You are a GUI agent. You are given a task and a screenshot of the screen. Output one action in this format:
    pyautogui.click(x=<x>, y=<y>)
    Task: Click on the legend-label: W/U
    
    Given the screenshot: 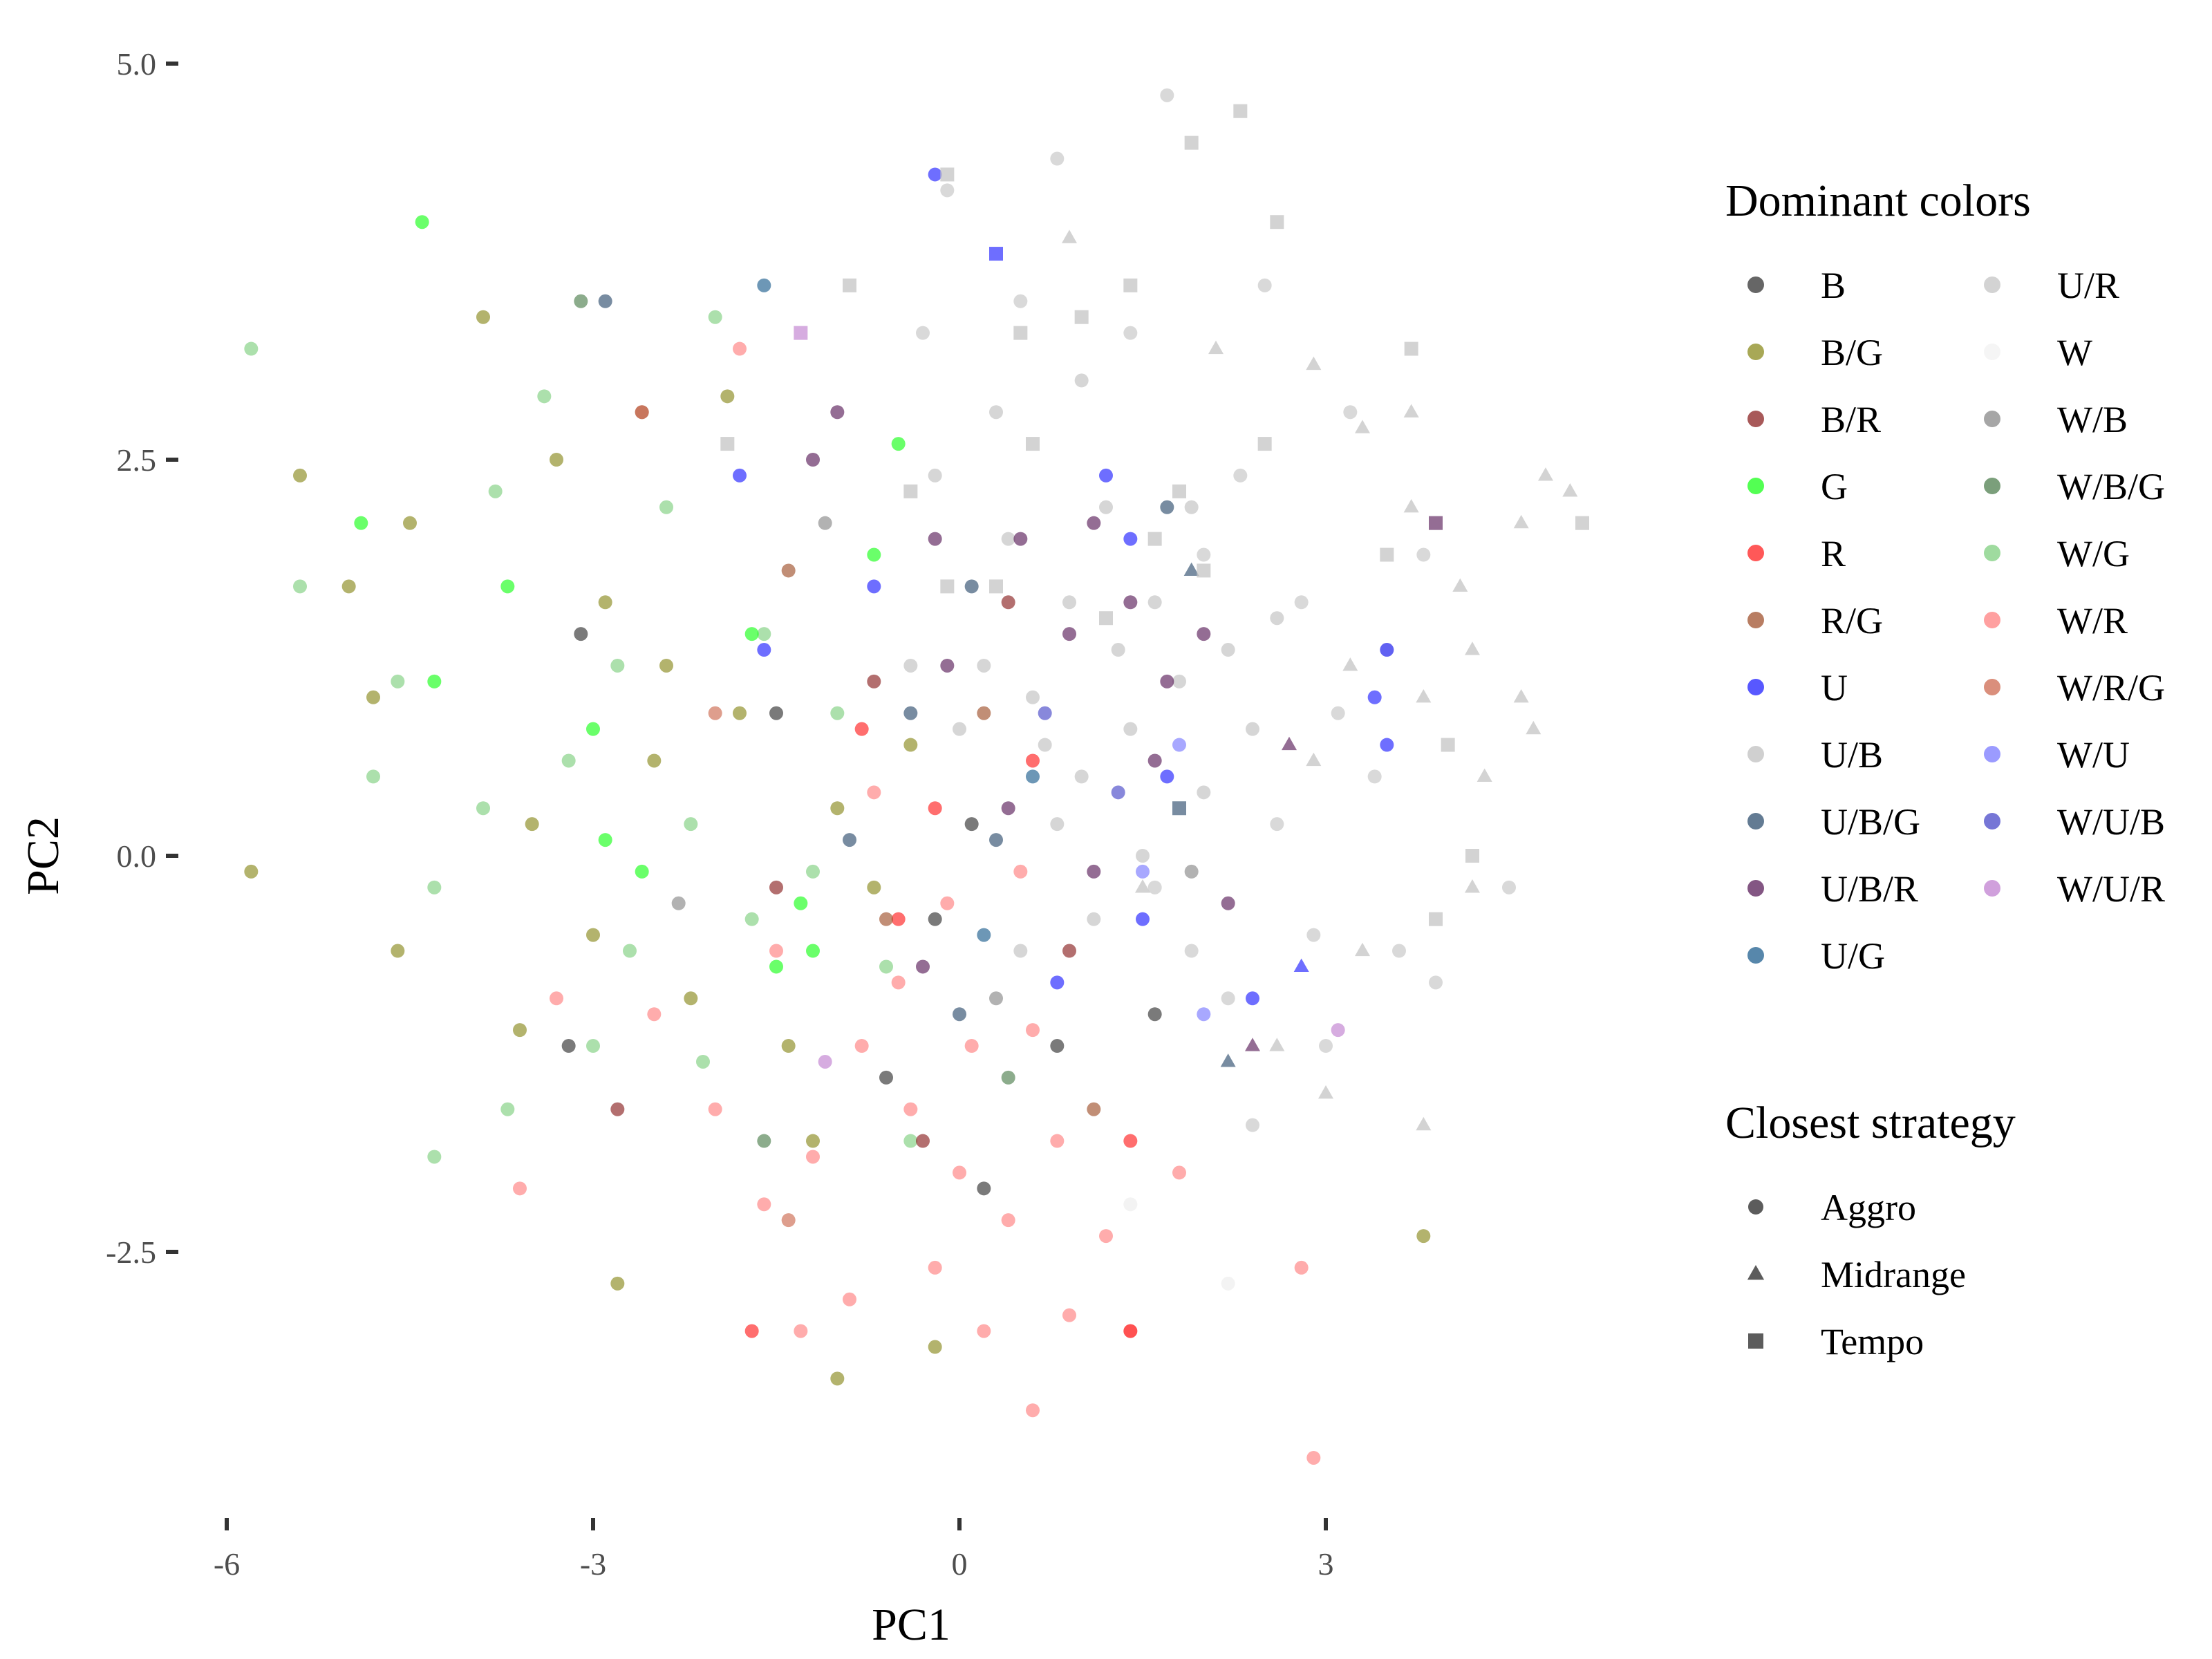 What is the action you would take?
    pyautogui.click(x=2093, y=755)
    